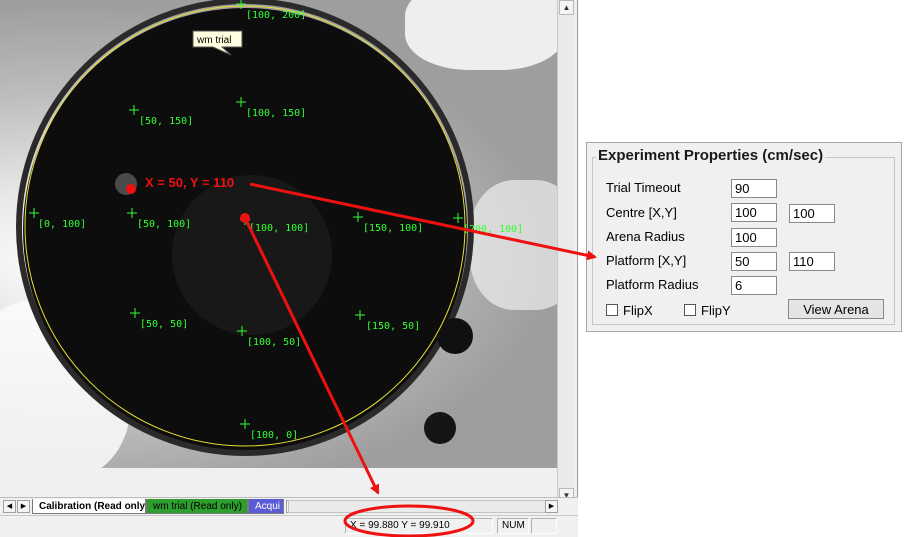 The height and width of the screenshot is (537, 906). What do you see at coordinates (393, 228) in the screenshot?
I see `calibration-label: [150, 100]` at bounding box center [393, 228].